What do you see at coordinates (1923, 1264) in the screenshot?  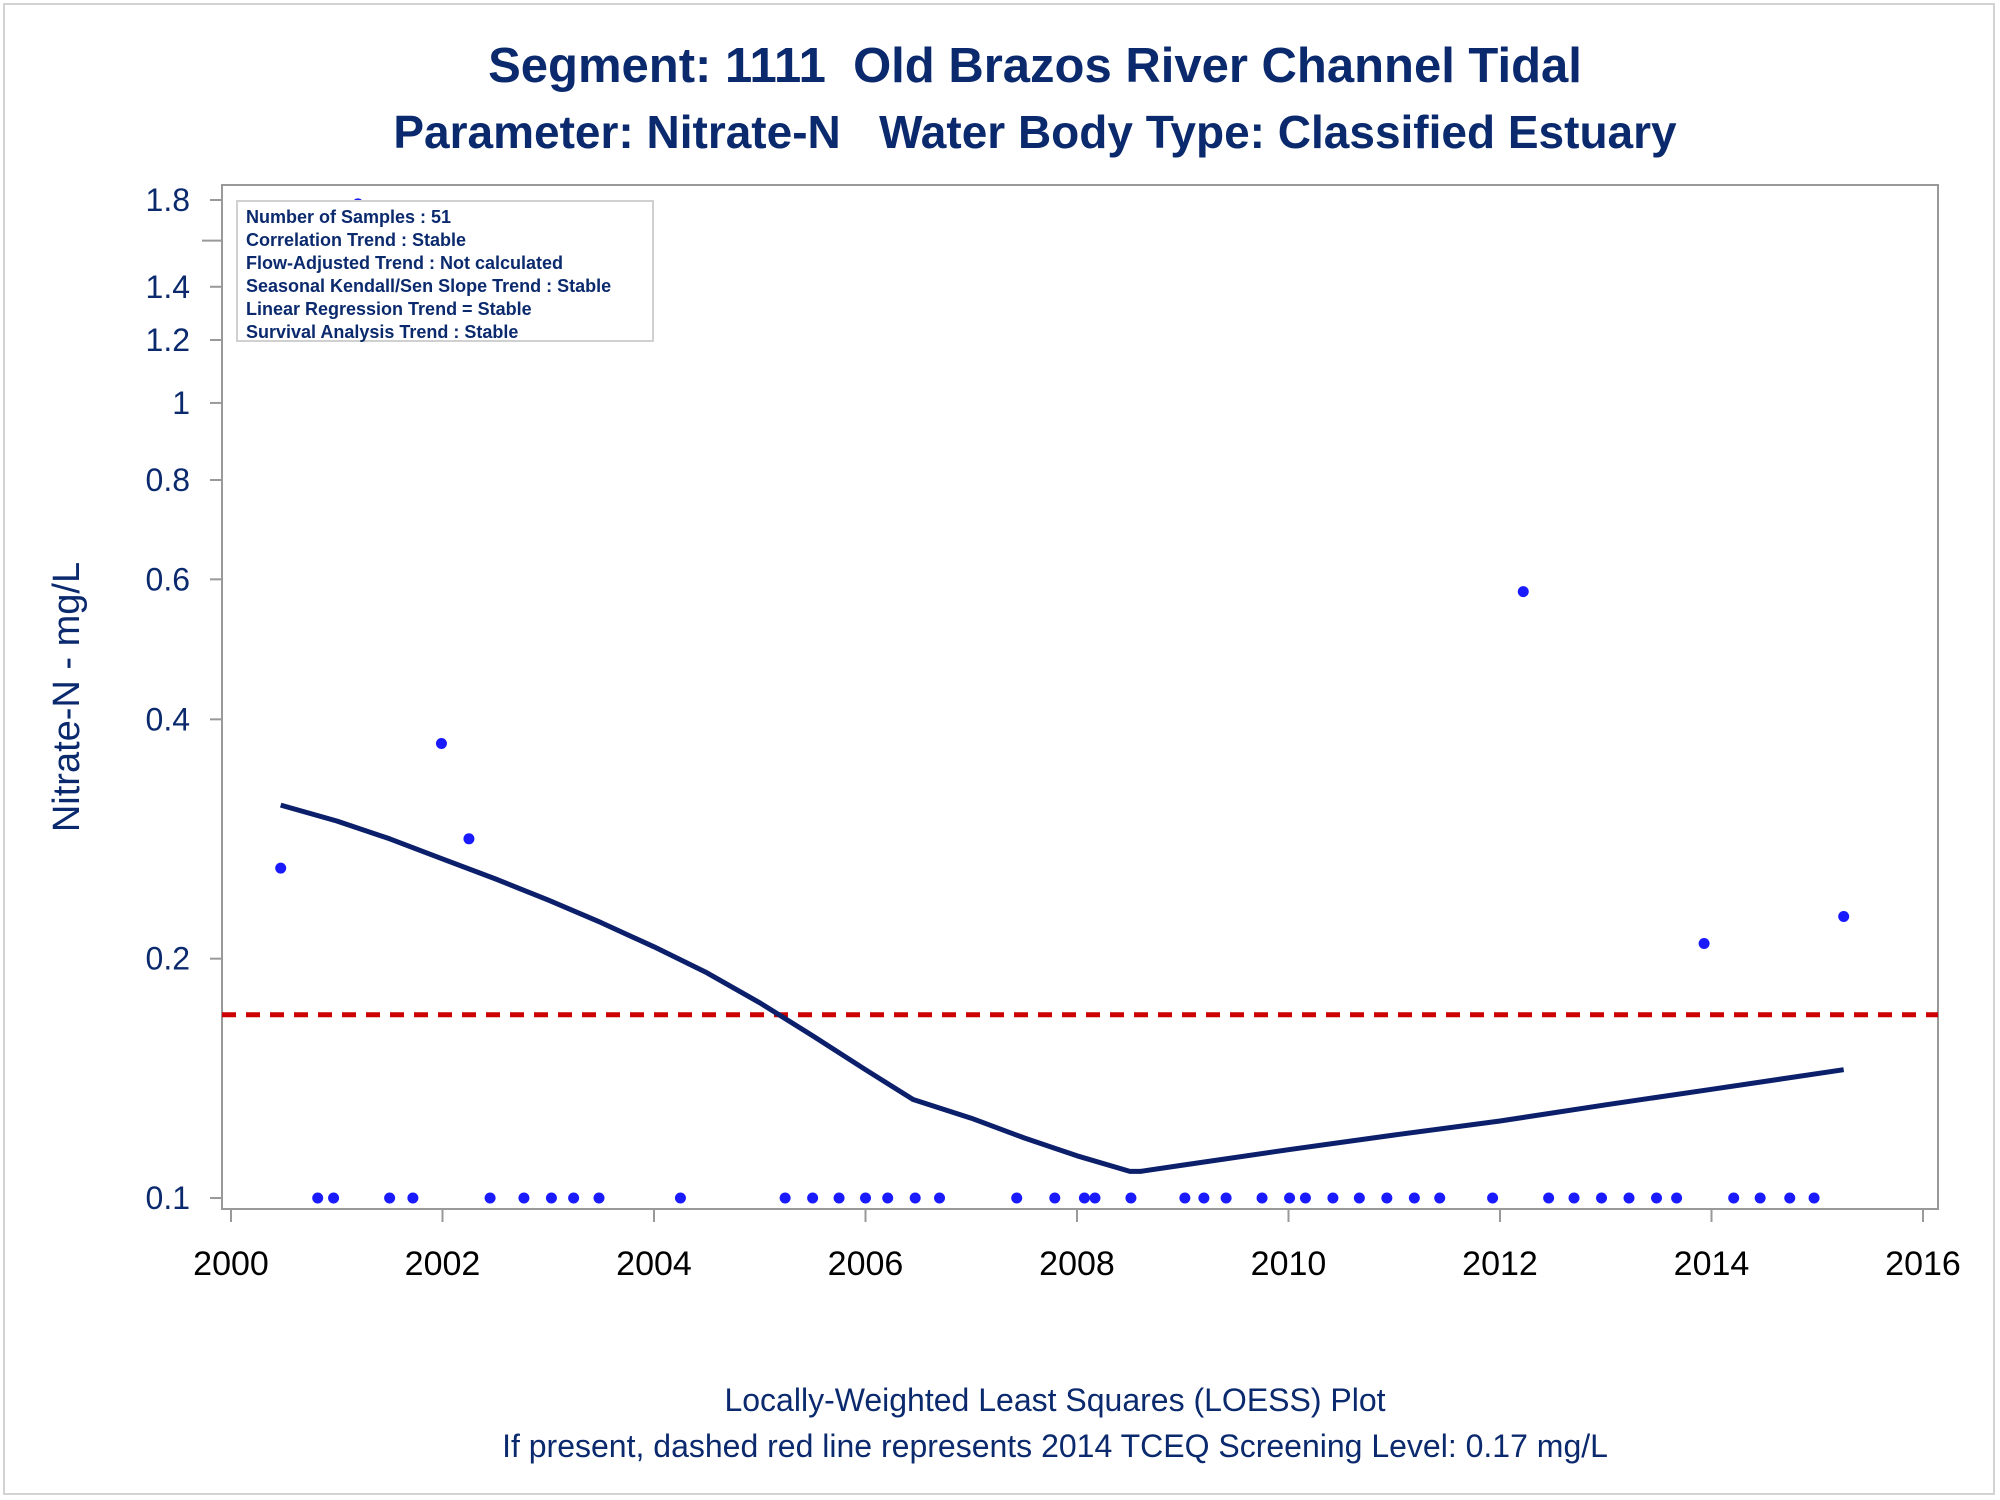 I see `x-tick-label: 2016` at bounding box center [1923, 1264].